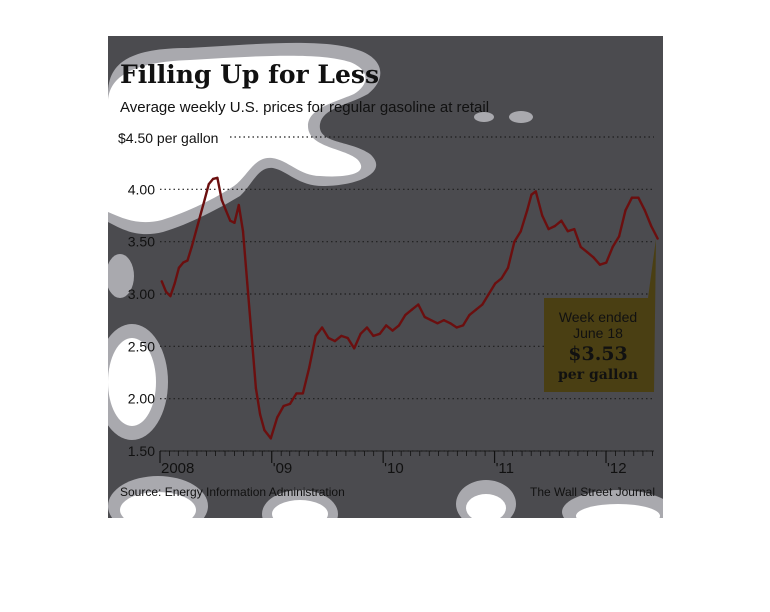  Describe the element at coordinates (121, 276) in the screenshot. I see `splotch-left-top-ring` at that location.